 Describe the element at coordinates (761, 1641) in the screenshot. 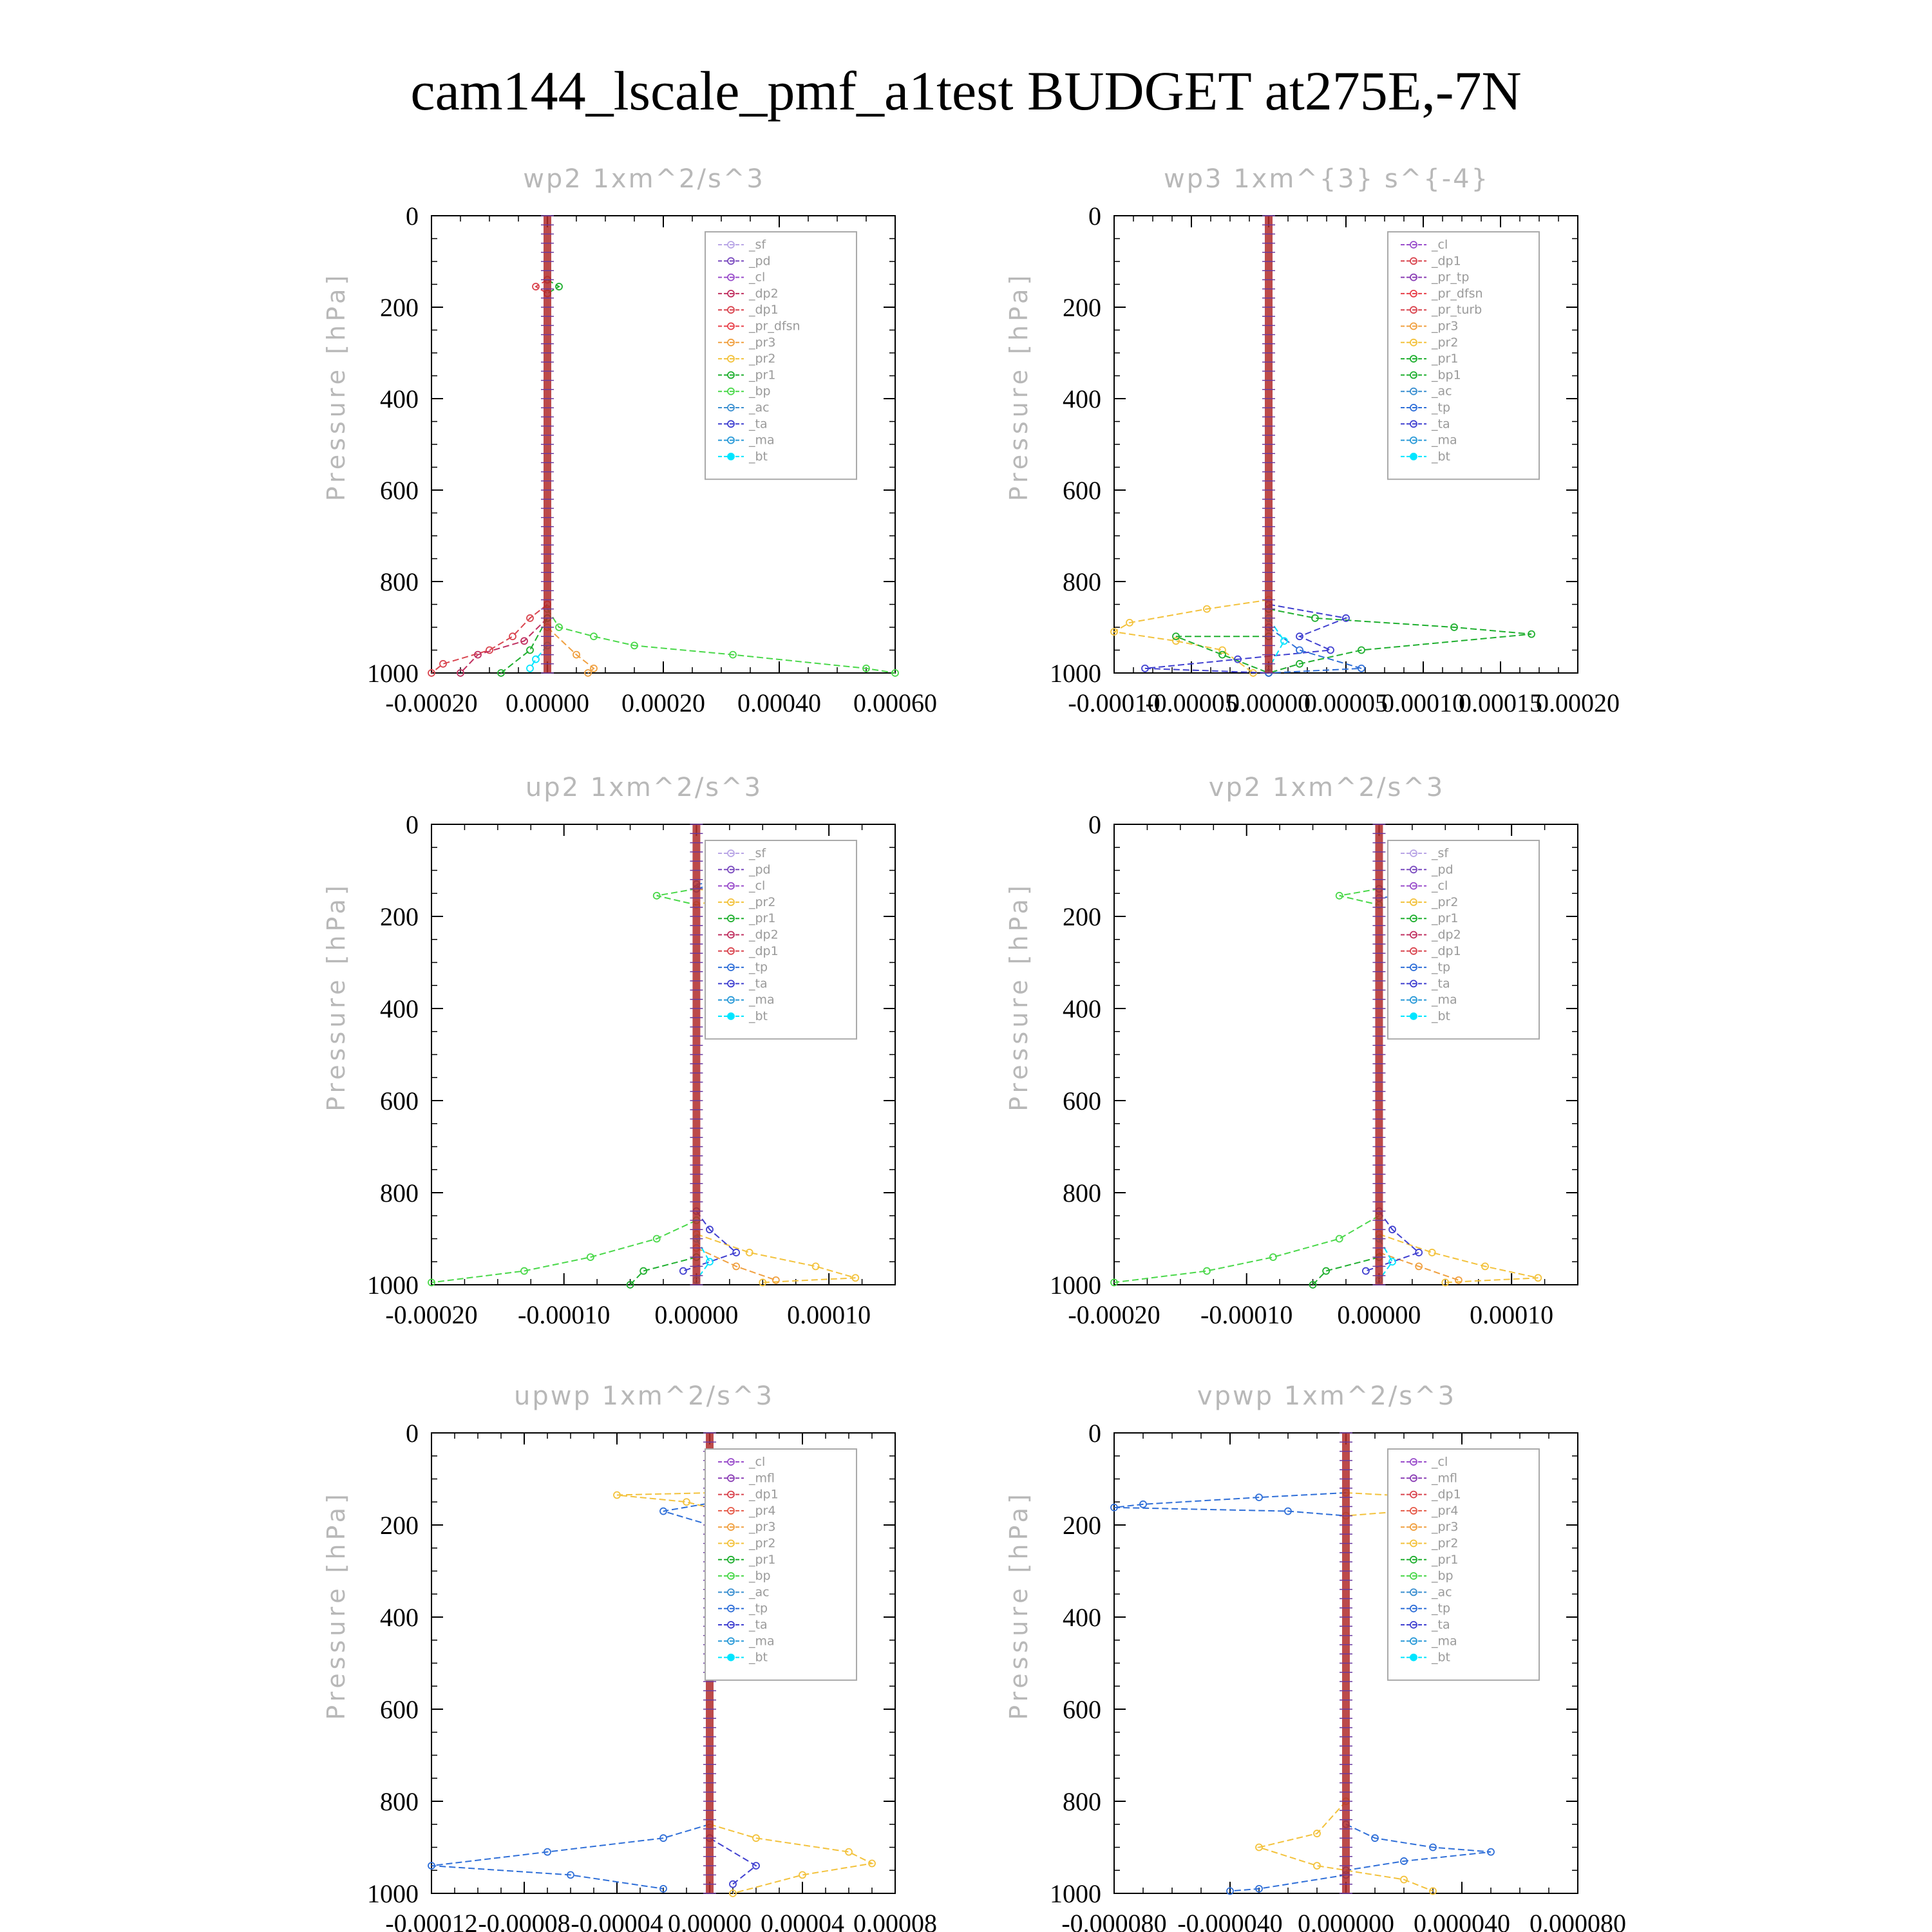

I see `legend-entry: _ma` at that location.